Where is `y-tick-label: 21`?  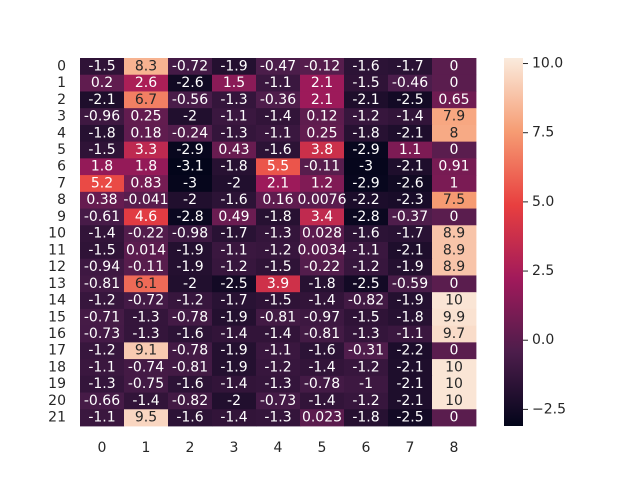 y-tick-label: 21 is located at coordinates (57, 418).